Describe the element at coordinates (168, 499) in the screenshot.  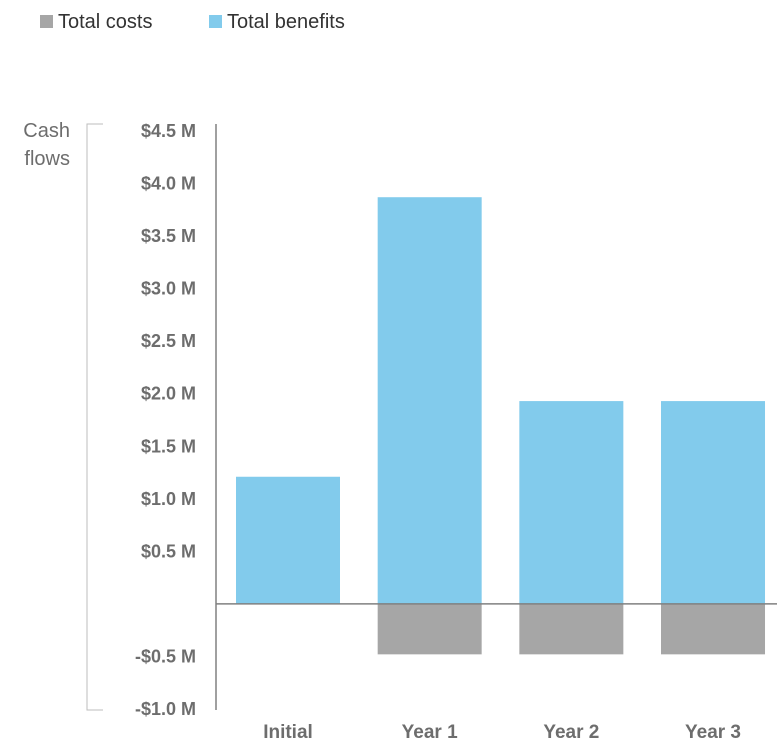
I see `y-tick-label: $1.0 M` at that location.